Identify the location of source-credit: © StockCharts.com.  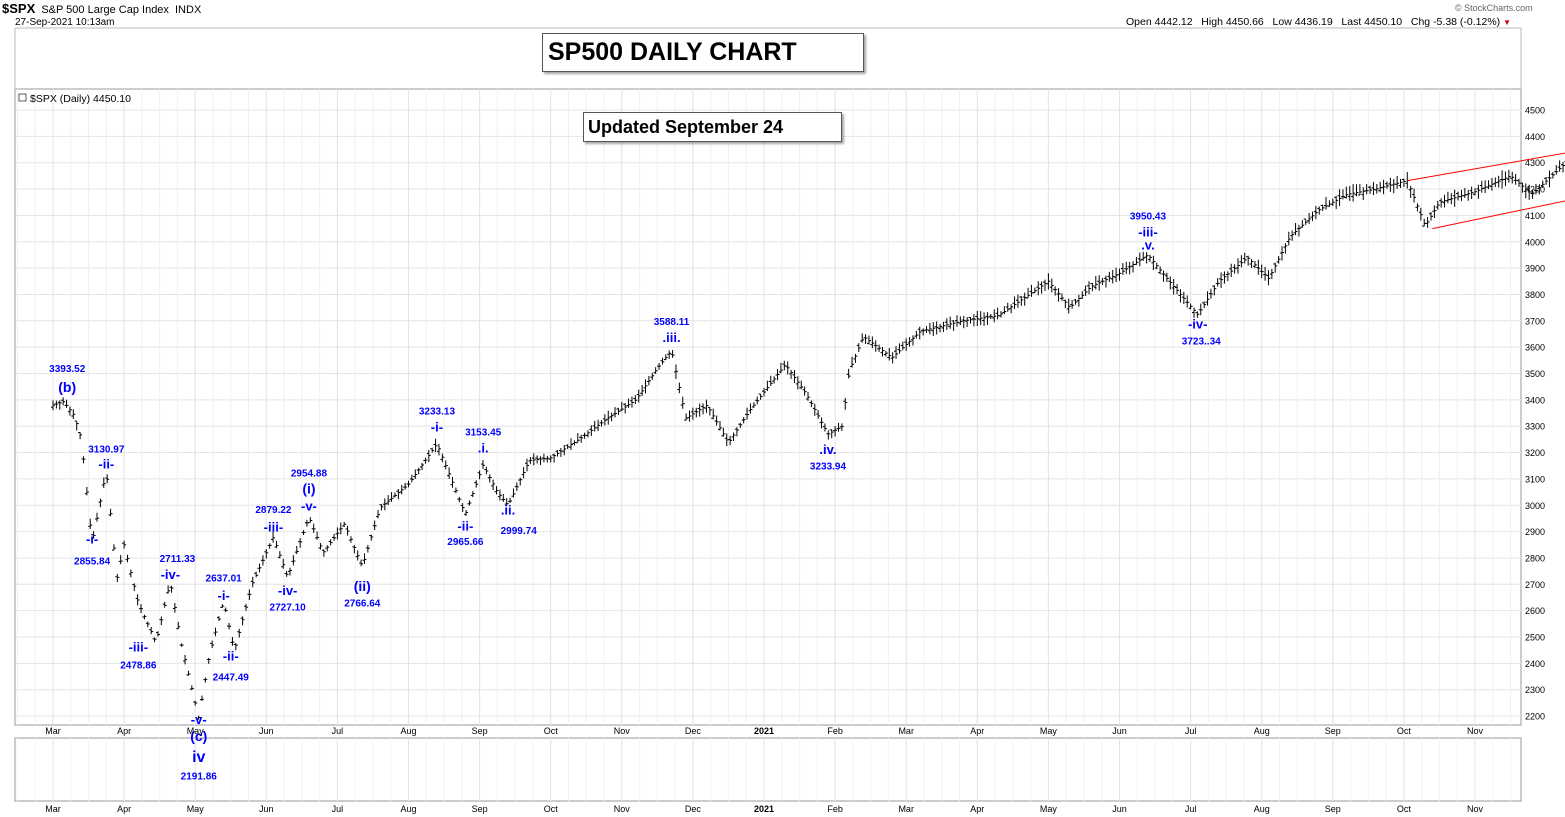
(1494, 8).